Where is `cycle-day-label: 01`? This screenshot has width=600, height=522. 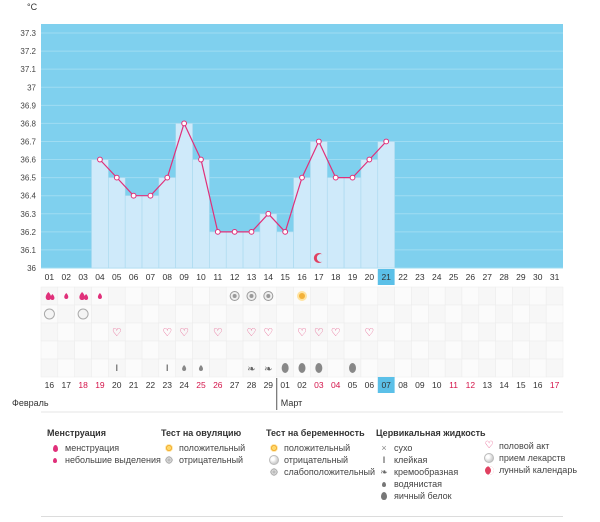
cycle-day-label: 01 is located at coordinates (50, 277).